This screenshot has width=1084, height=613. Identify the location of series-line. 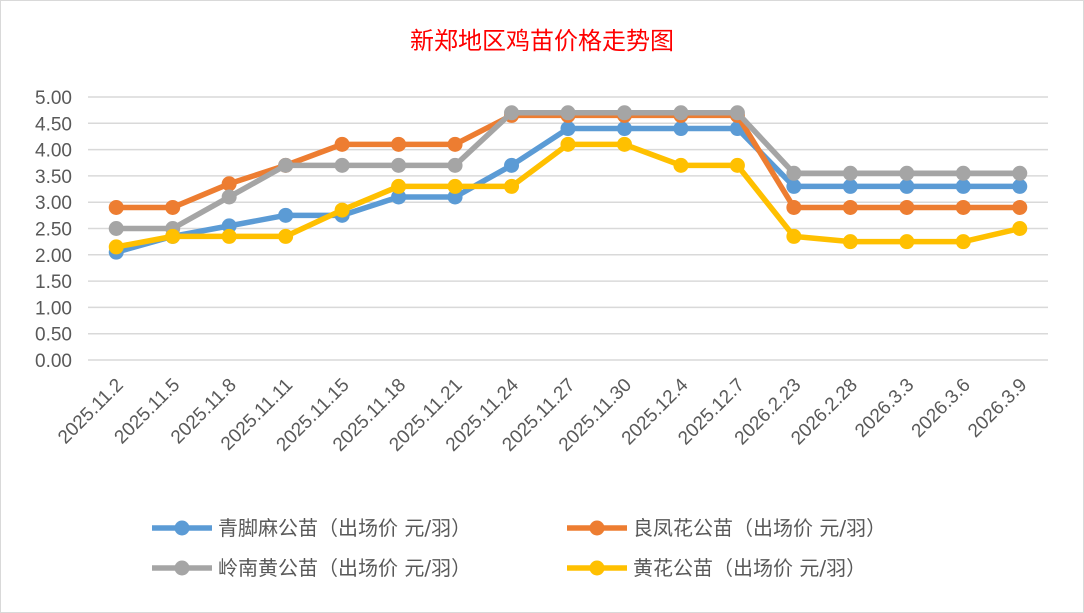
(568, 195).